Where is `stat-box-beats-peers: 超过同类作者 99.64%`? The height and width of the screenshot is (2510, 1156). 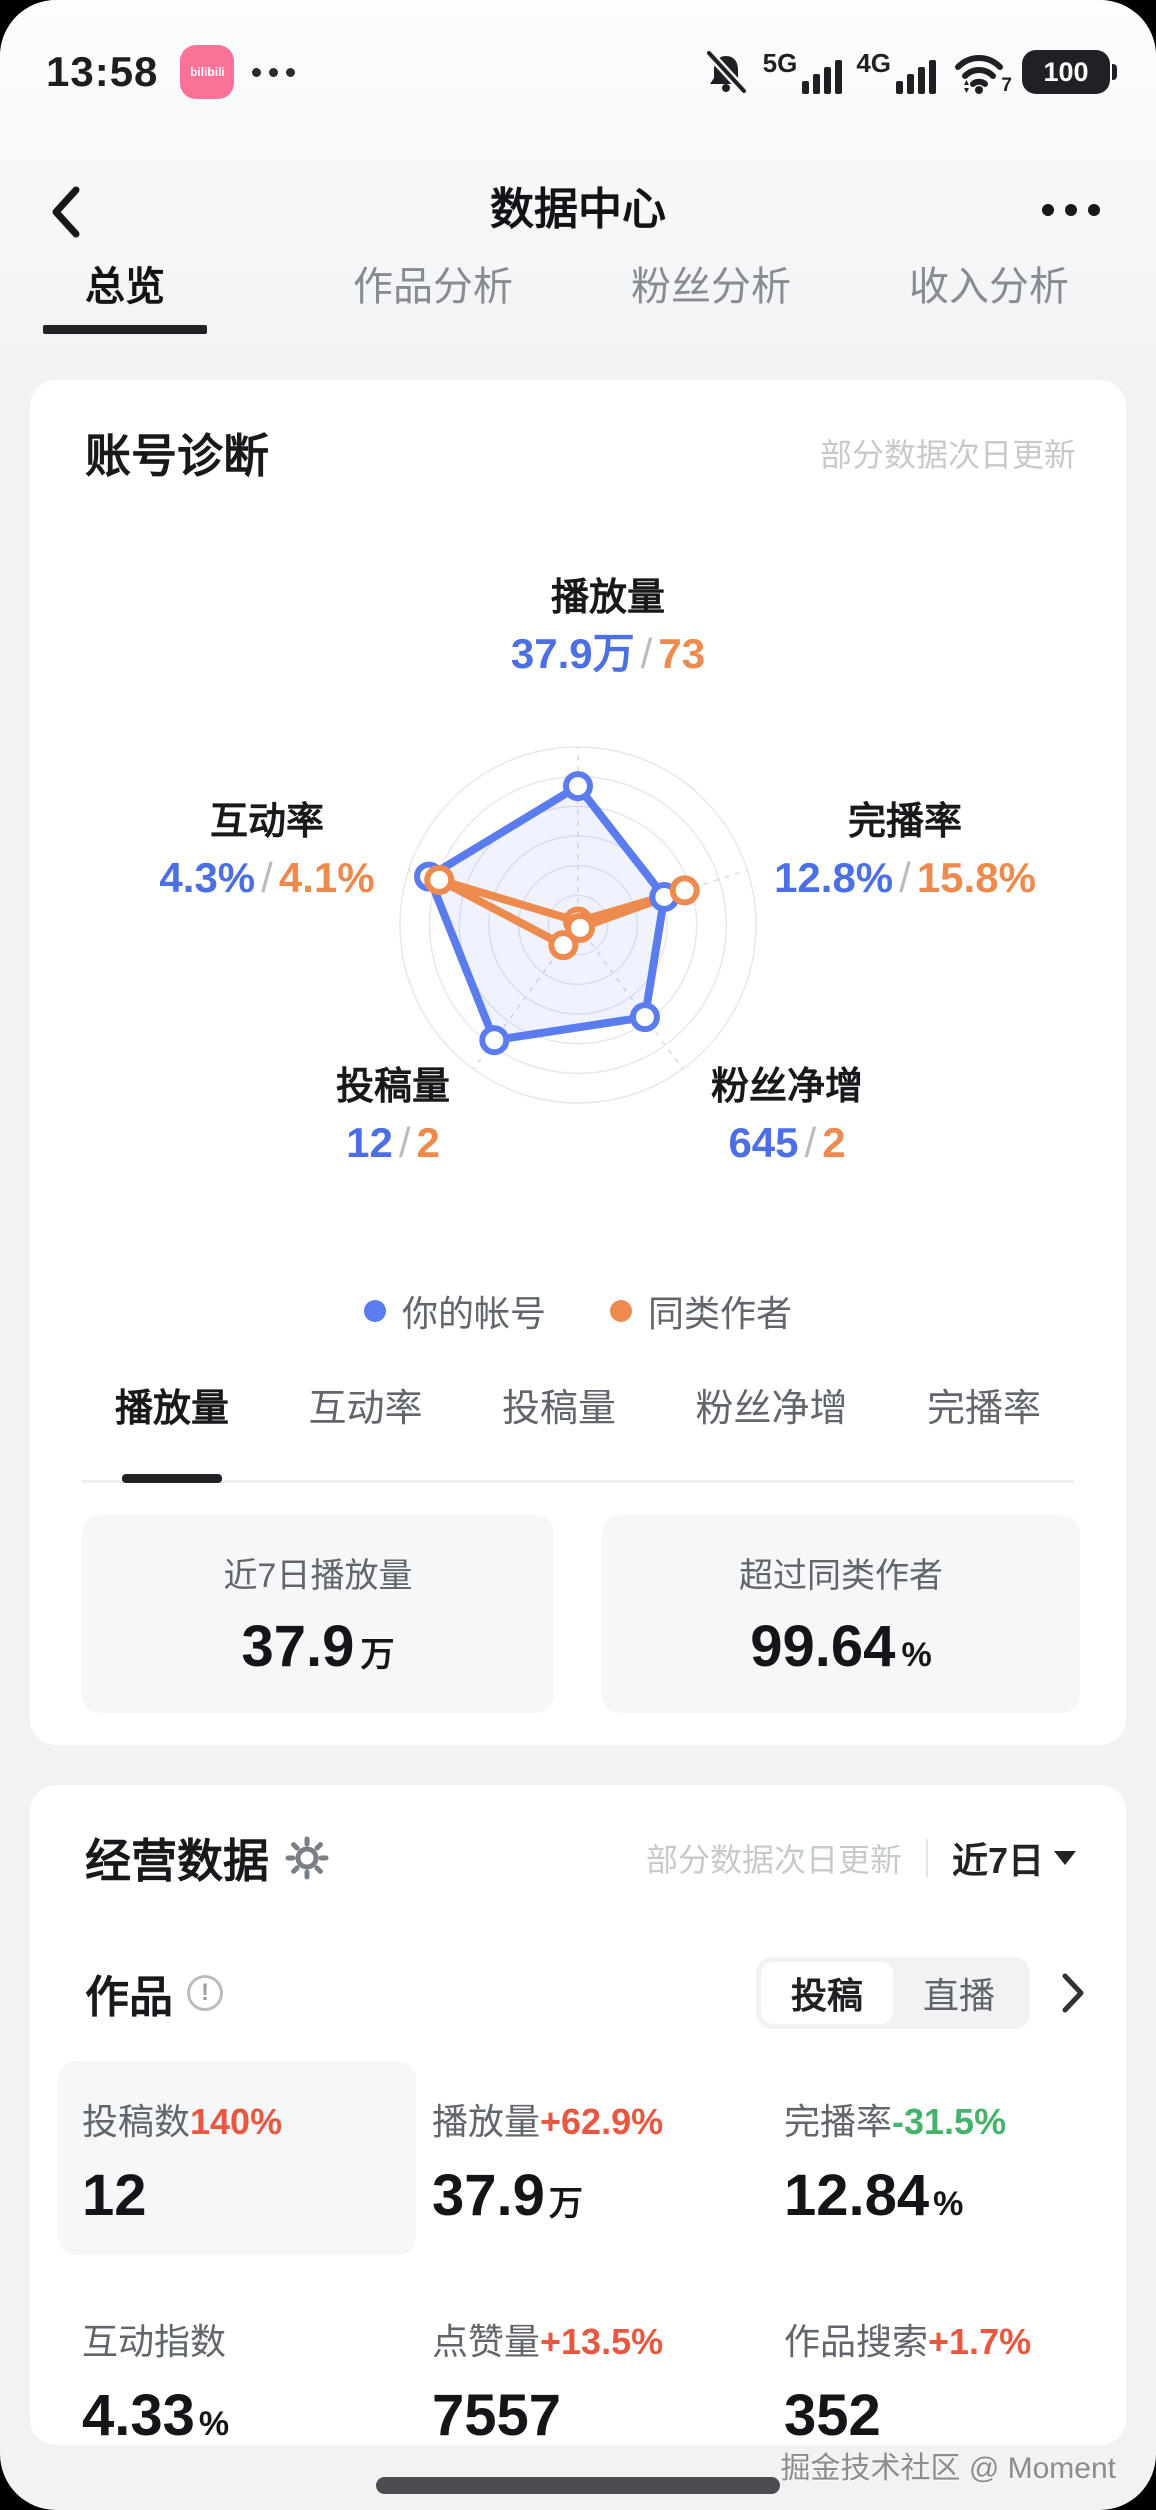 stat-box-beats-peers: 超过同类作者 99.64% is located at coordinates (841, 1614).